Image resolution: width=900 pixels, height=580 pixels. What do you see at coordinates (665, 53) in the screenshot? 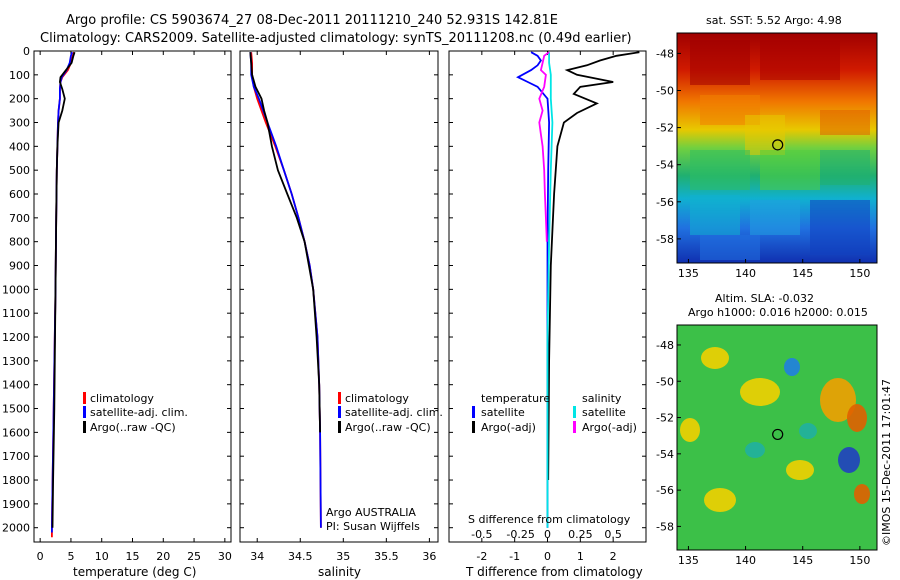
I see `map-y-tick-label: -48` at bounding box center [665, 53].